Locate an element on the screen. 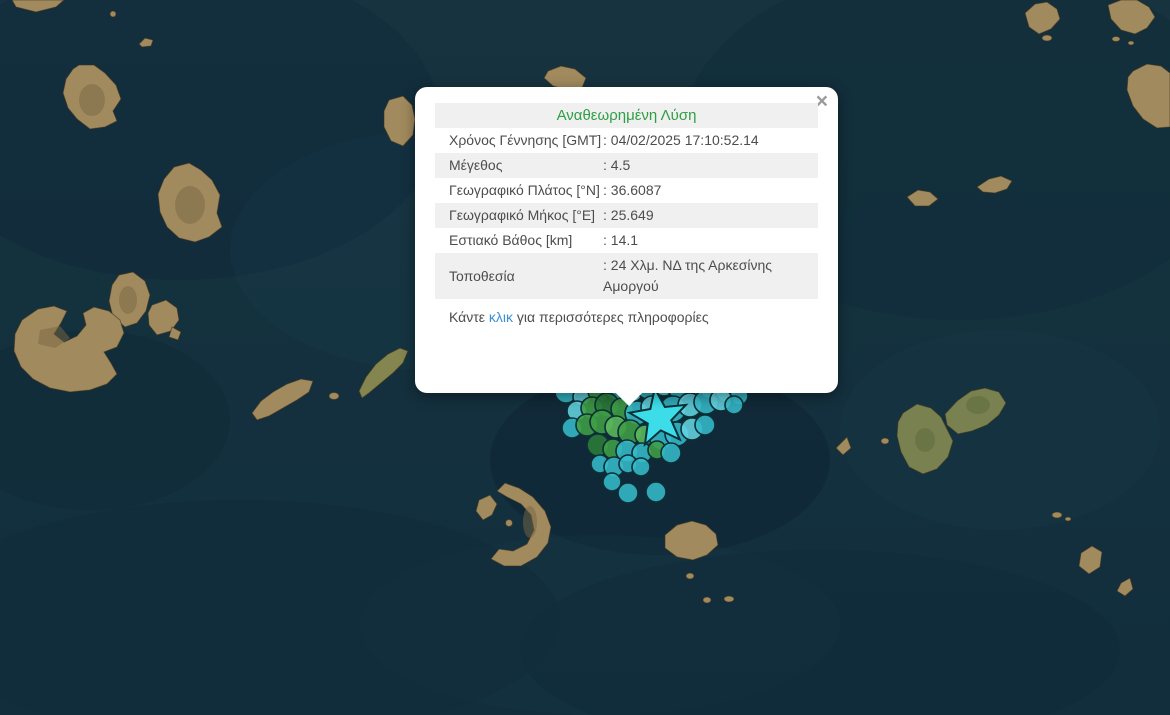  row-label: Γεωγραφικό Πλάτος [°N] is located at coordinates (524, 190).